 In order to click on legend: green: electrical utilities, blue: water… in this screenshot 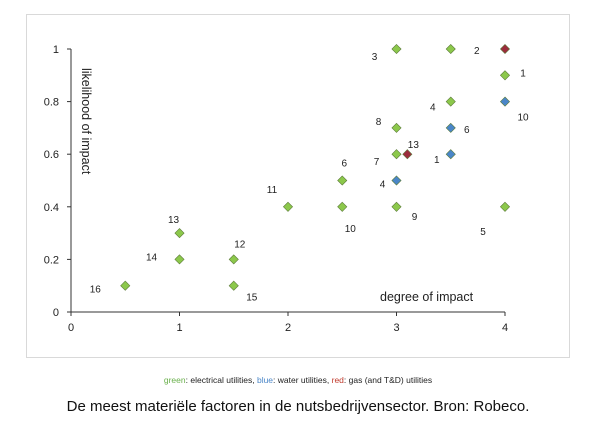, I will do `click(298, 380)`.